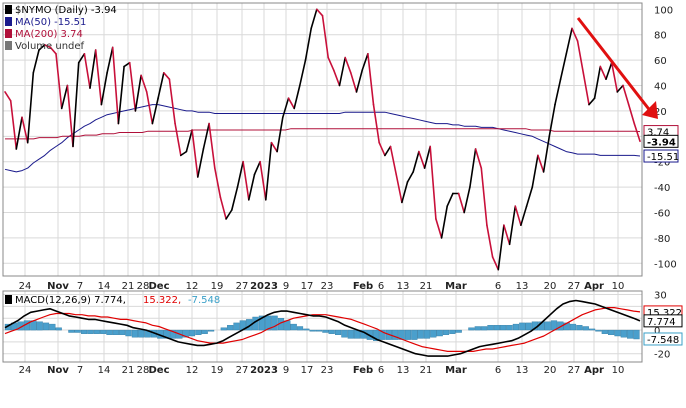  Describe the element at coordinates (650, 110) in the screenshot. I see `arrow-head` at that location.